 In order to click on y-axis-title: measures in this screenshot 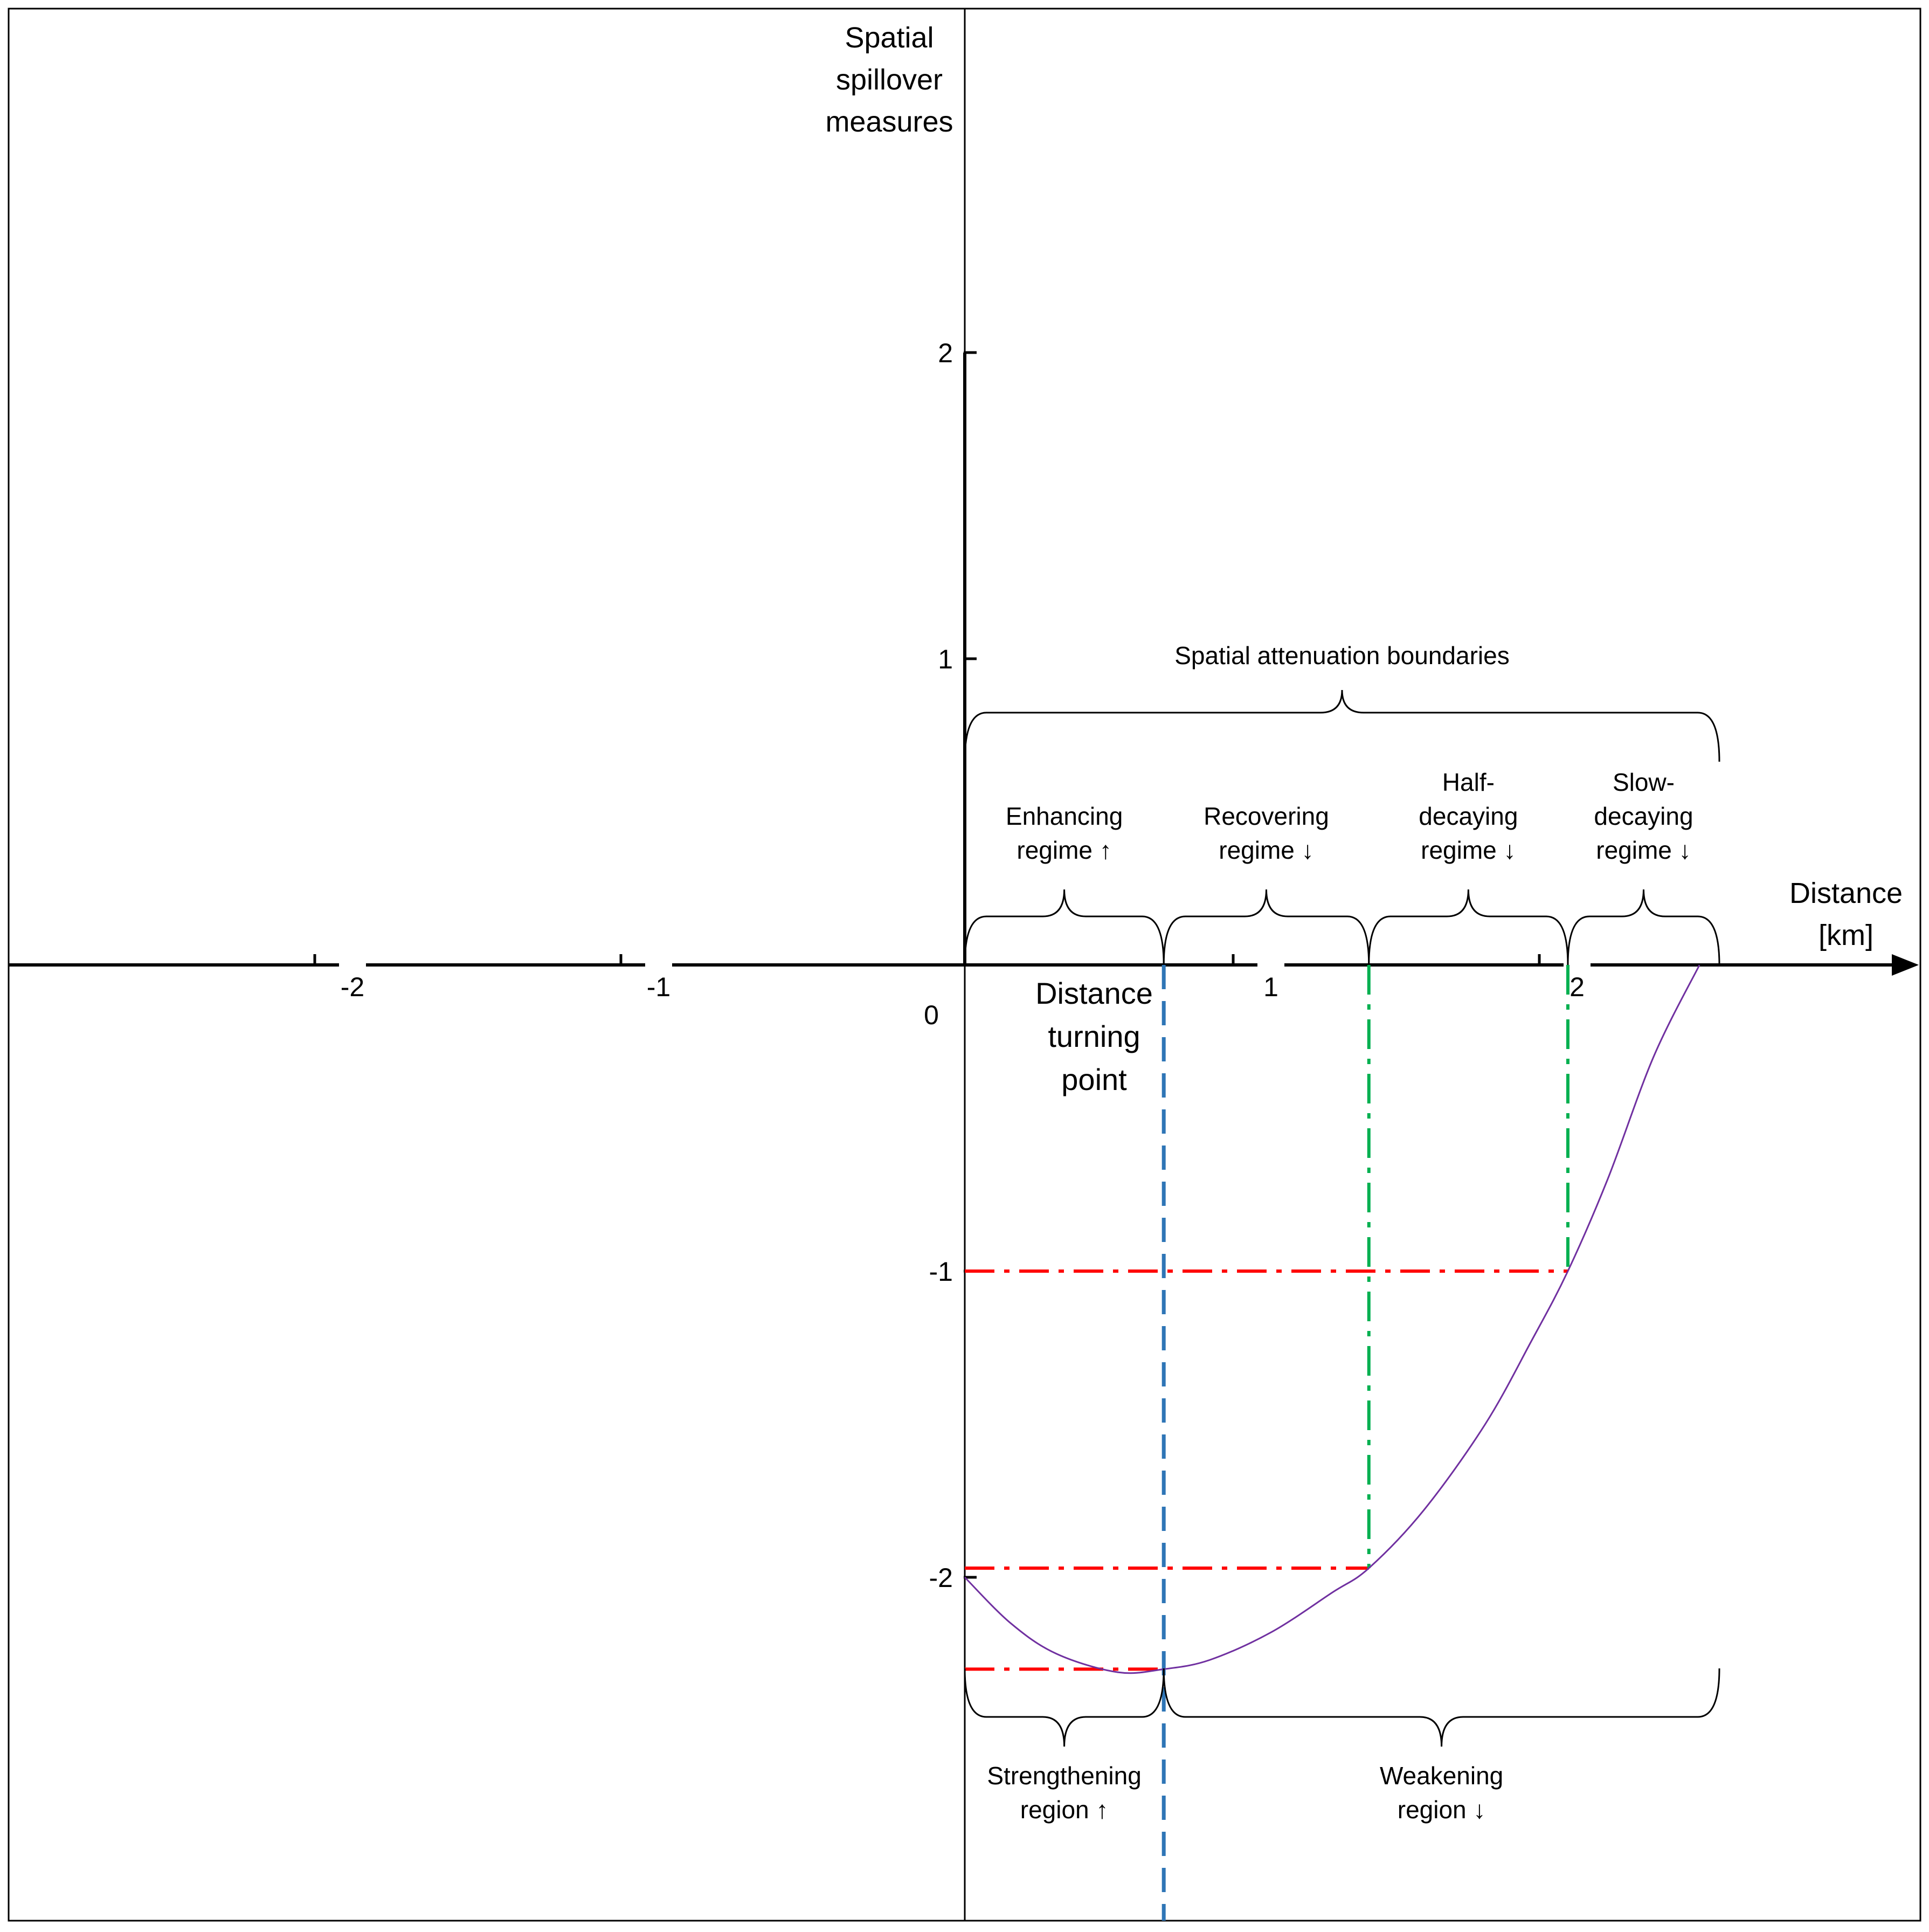, I will do `click(889, 122)`.